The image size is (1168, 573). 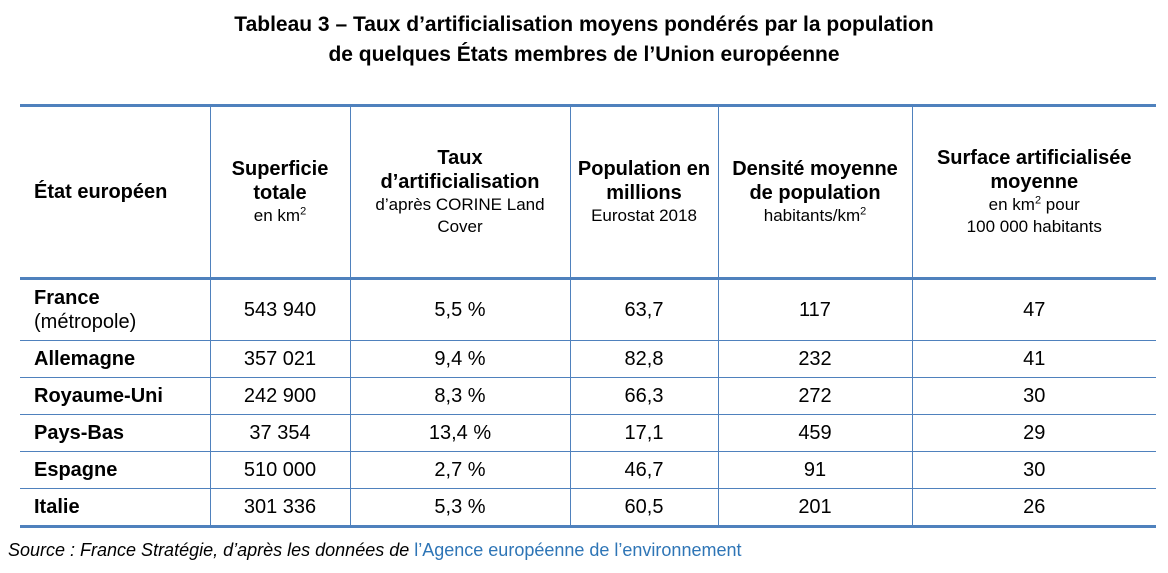 I want to click on cell-surface: 29, so click(x=1033, y=433).